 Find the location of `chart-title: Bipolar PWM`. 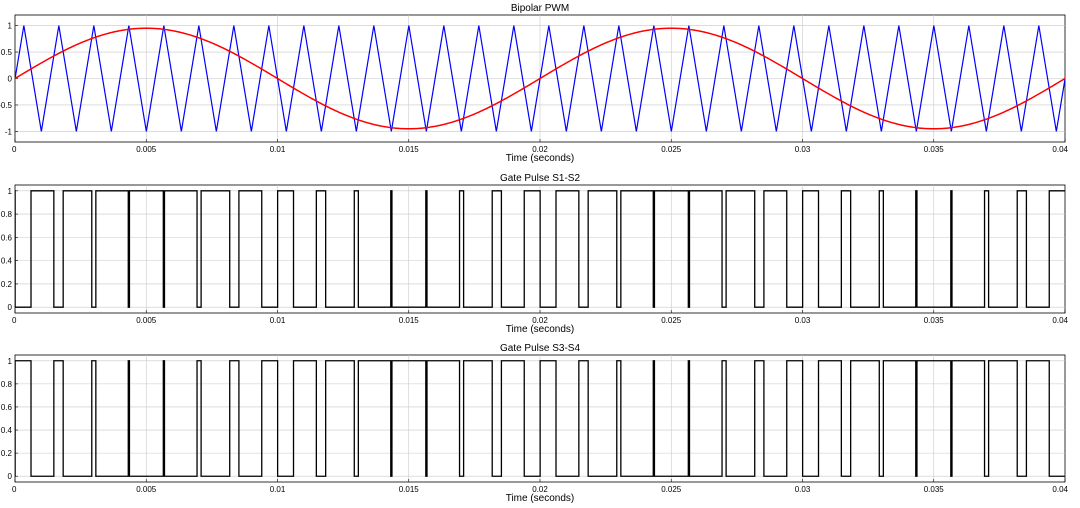

chart-title: Bipolar PWM is located at coordinates (540, 8).